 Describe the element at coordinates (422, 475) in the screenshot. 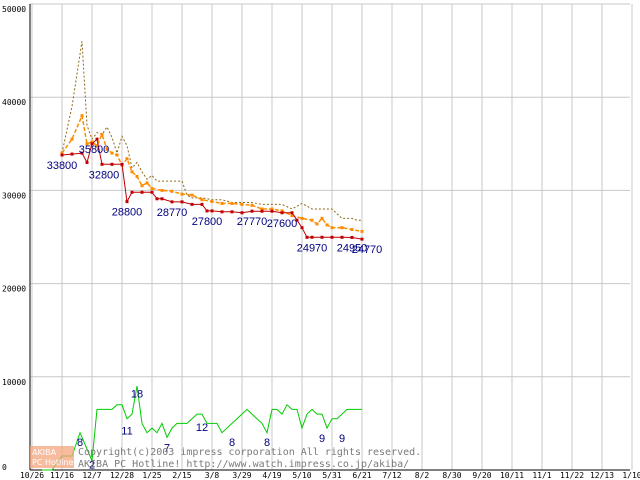

I see `x-tick-label: 8/2` at that location.